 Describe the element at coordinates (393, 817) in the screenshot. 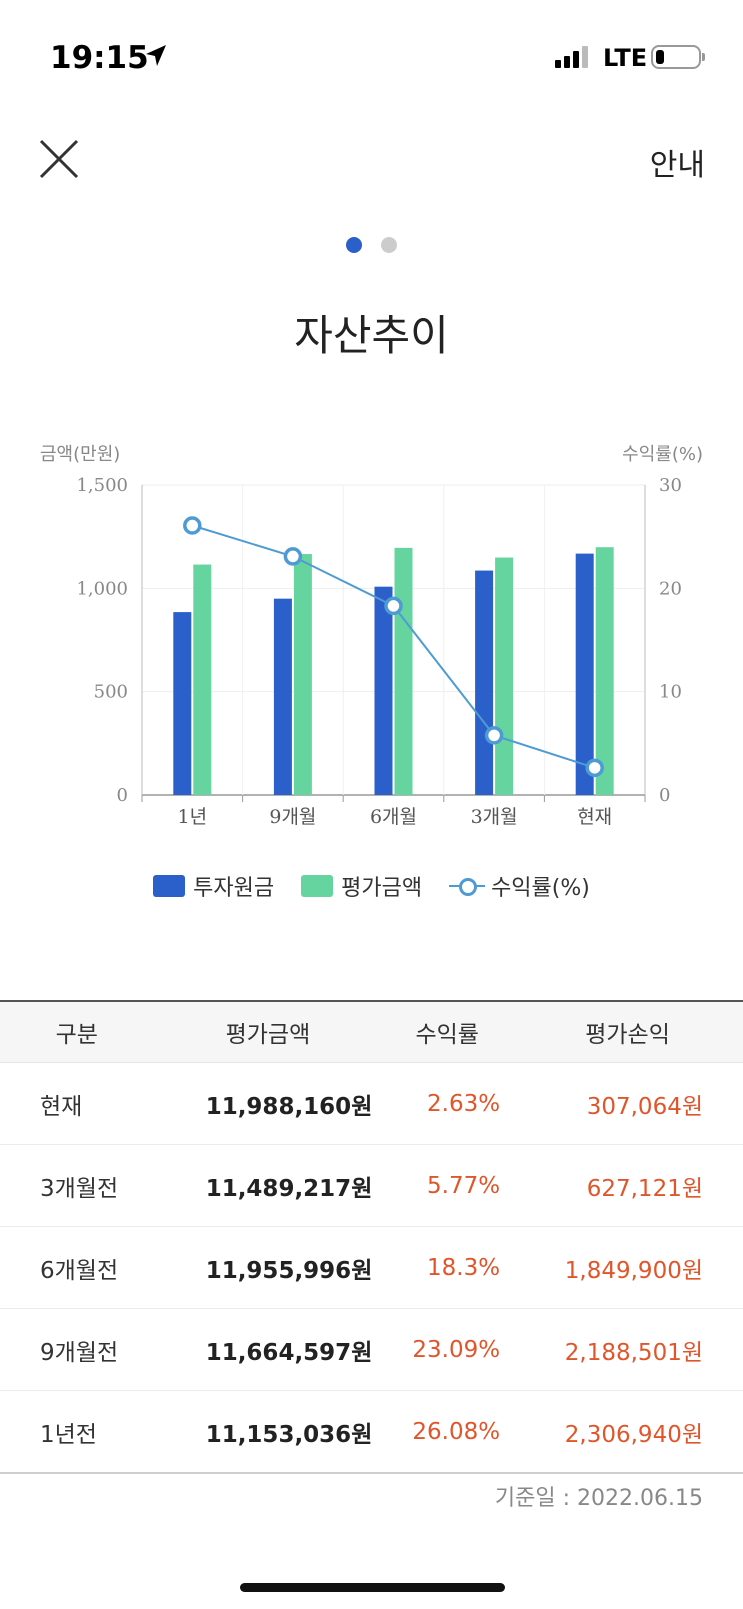

I see `x-tick-label: 6개월` at that location.